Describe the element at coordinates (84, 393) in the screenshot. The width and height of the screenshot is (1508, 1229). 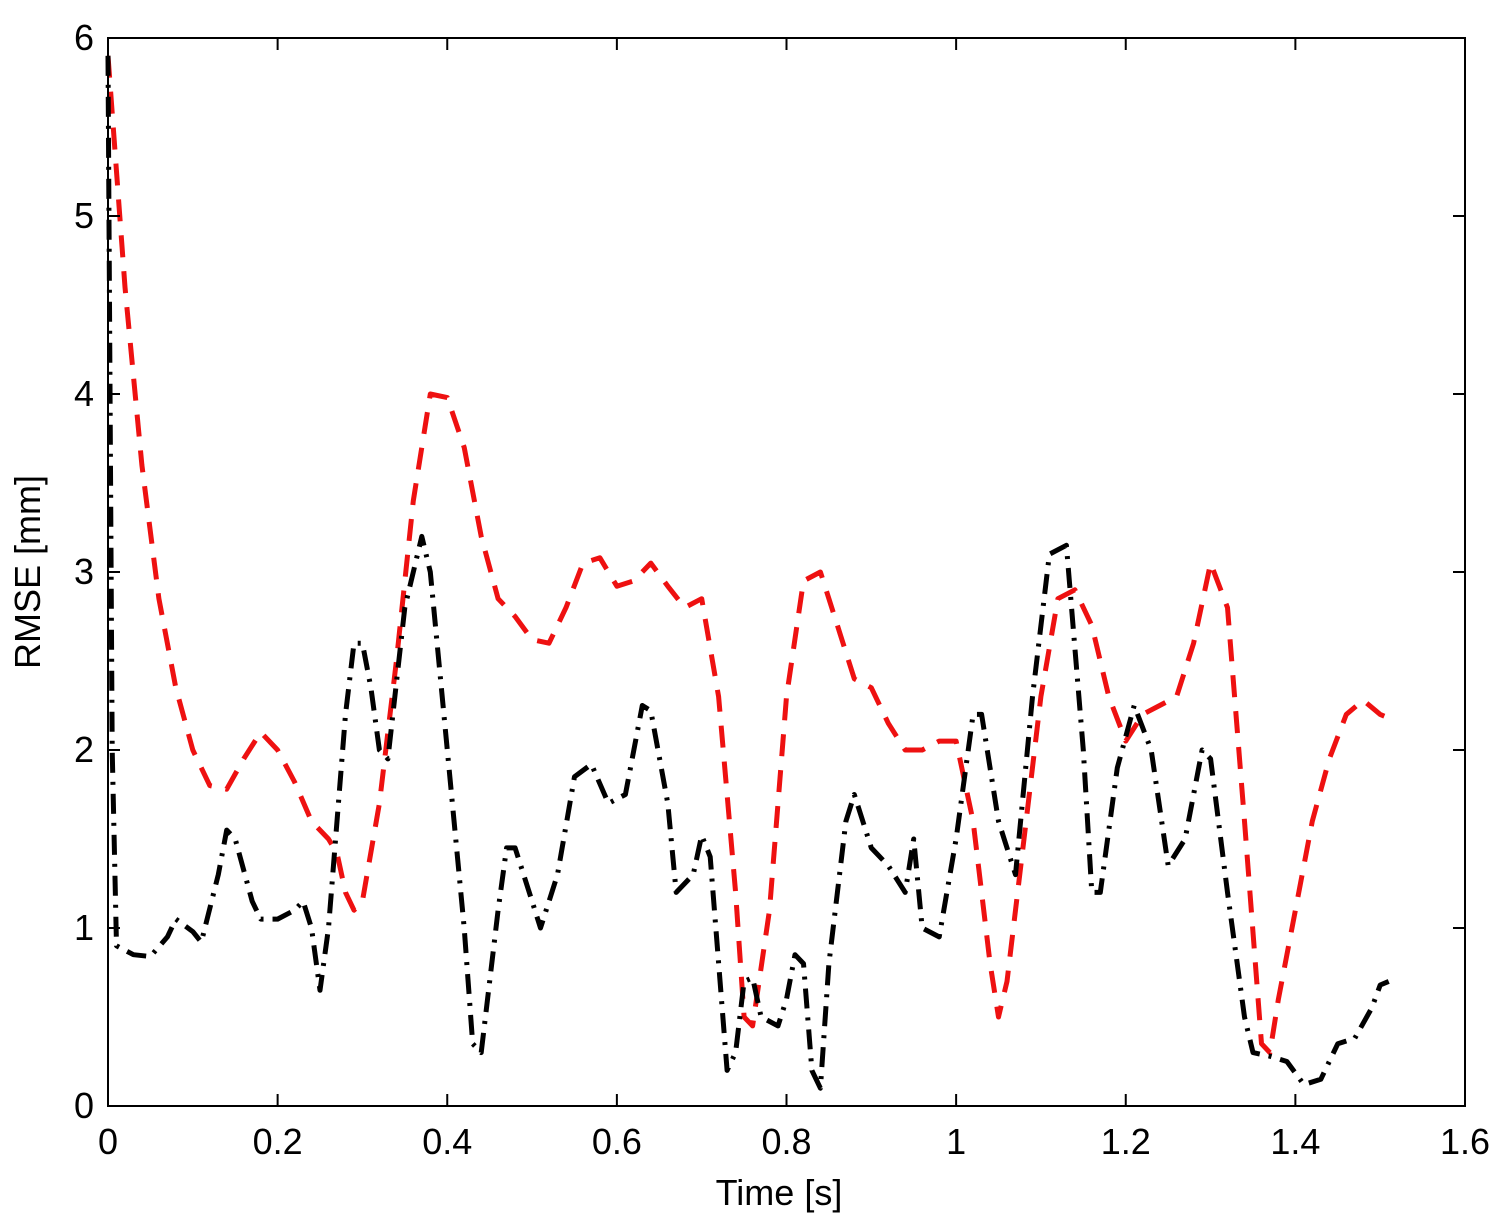
I see `y-tick-label: 4` at that location.